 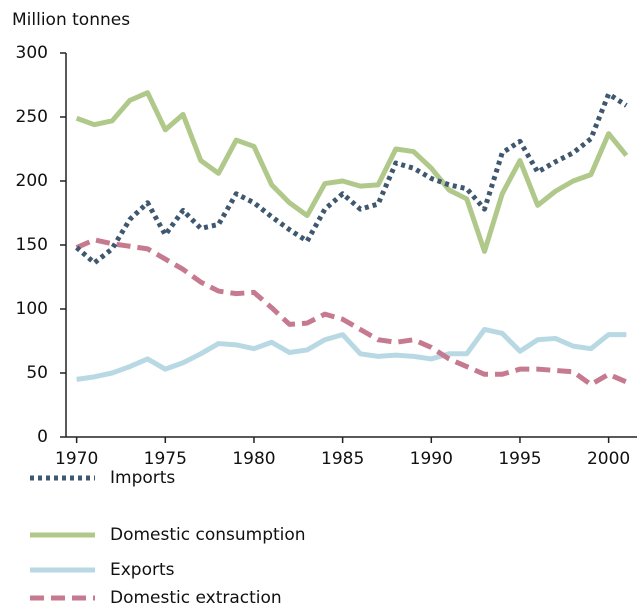 What do you see at coordinates (208, 535) in the screenshot?
I see `legend-label: Domestic consumption` at bounding box center [208, 535].